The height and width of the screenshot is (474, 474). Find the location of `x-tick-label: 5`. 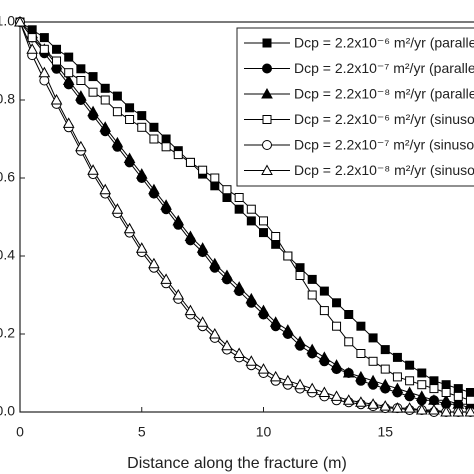

x-tick-label: 5 is located at coordinates (142, 432).